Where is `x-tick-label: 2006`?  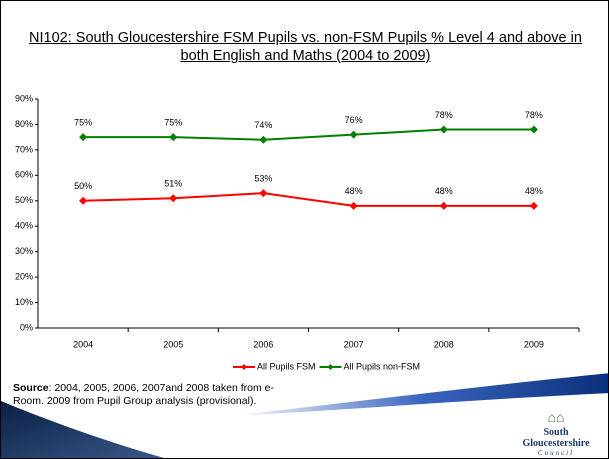
x-tick-label: 2006 is located at coordinates (263, 344).